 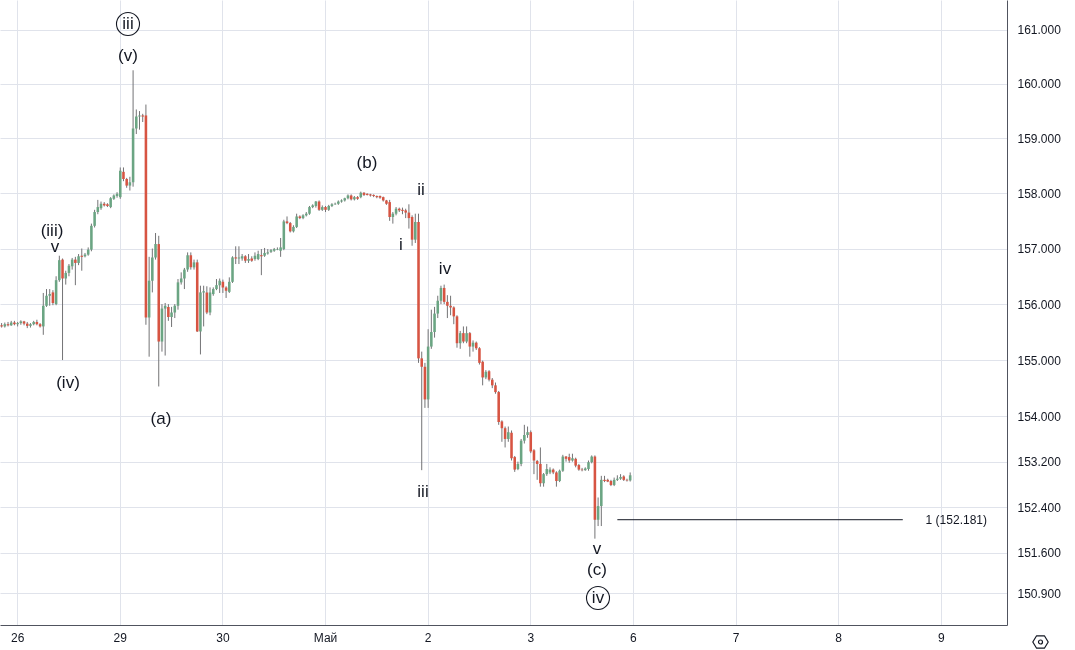 What do you see at coordinates (1039, 304) in the screenshot?
I see `y-tick-label: 156.000` at bounding box center [1039, 304].